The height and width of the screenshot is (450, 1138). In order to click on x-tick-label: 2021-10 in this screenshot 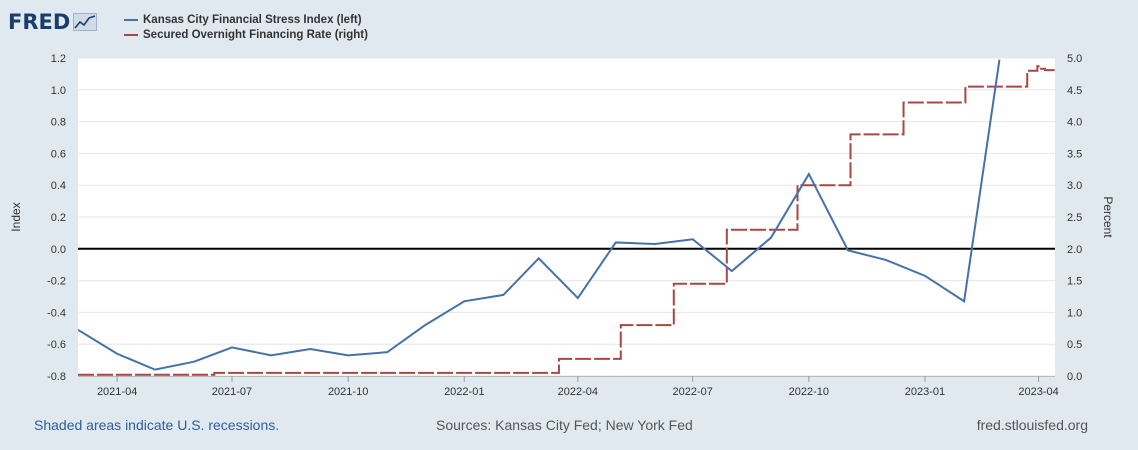, I will do `click(348, 392)`.